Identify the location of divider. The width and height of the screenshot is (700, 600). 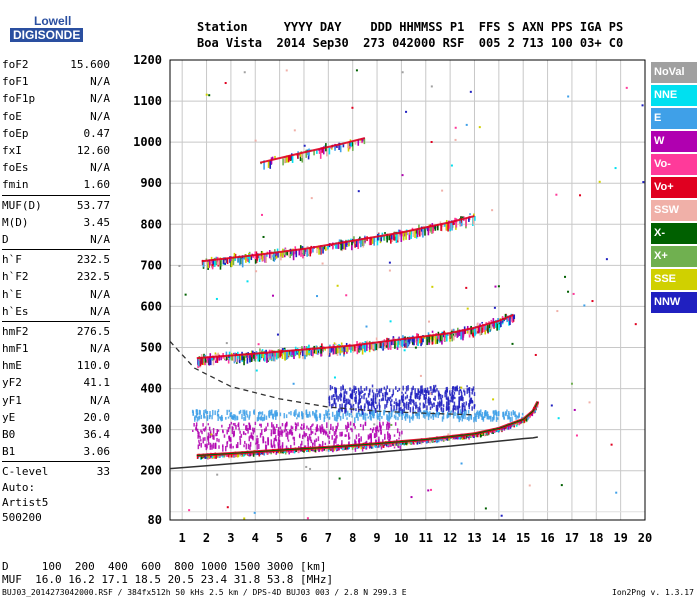
(56, 250).